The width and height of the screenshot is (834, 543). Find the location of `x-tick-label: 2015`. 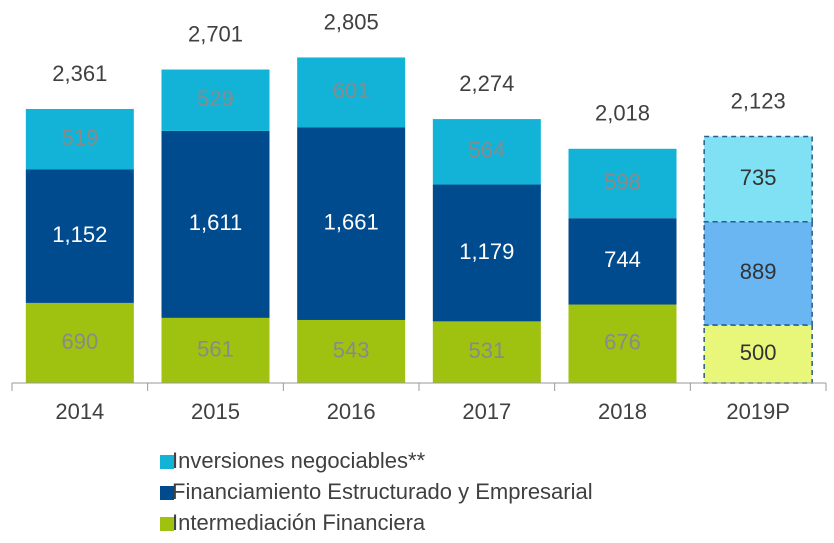

x-tick-label: 2015 is located at coordinates (215, 411).